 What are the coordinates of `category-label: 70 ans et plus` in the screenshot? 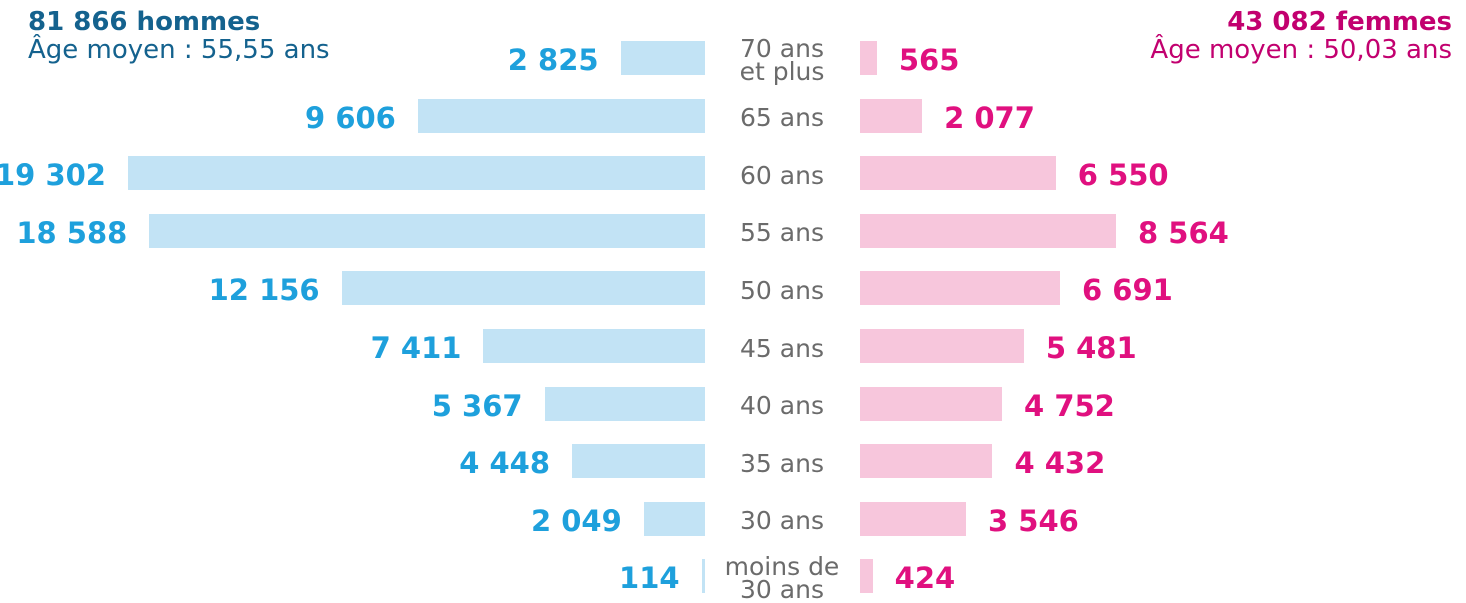 It's located at (782, 60).